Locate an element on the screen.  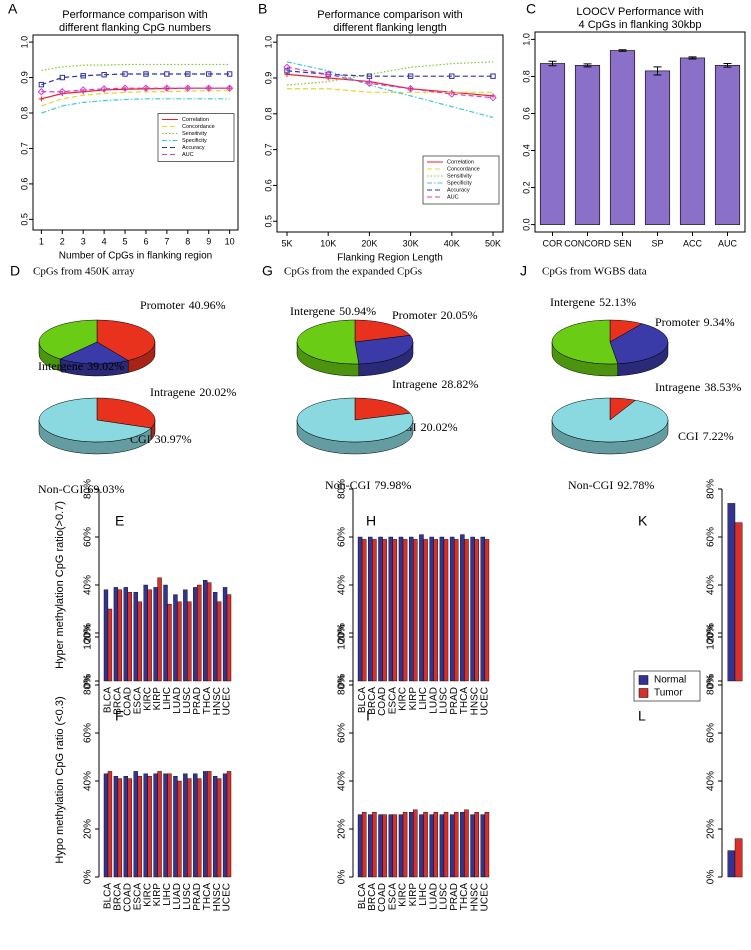
error-bar is located at coordinates (692, 58).